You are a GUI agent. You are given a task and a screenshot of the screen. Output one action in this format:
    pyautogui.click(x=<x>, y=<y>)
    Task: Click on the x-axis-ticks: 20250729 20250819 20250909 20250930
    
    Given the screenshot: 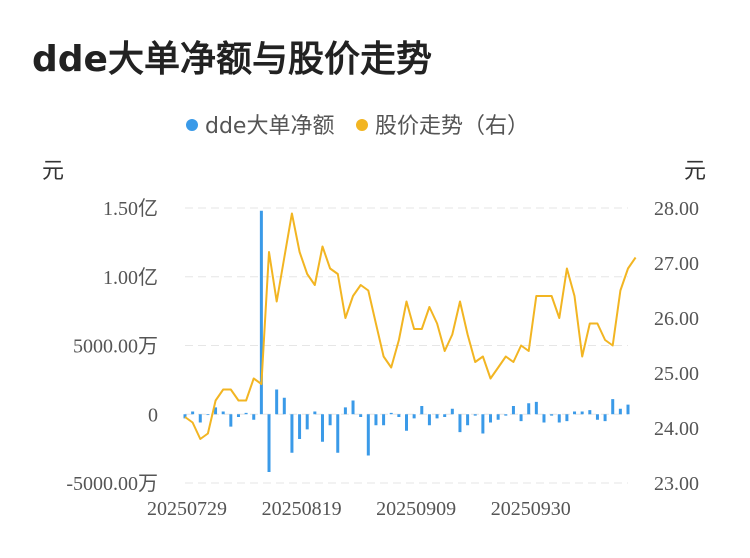 What is the action you would take?
    pyautogui.click(x=359, y=509)
    